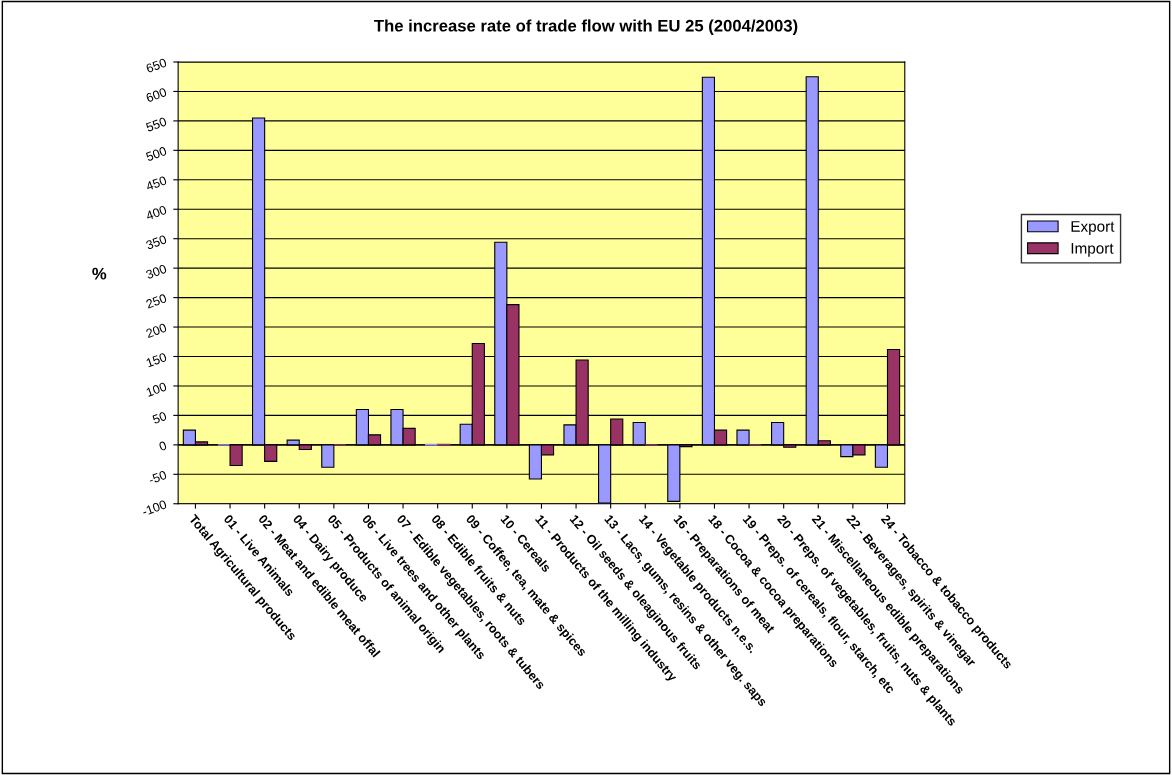 Image resolution: width=1172 pixels, height=775 pixels. Describe the element at coordinates (99, 273) in the screenshot. I see `y-axis-title: %` at that location.